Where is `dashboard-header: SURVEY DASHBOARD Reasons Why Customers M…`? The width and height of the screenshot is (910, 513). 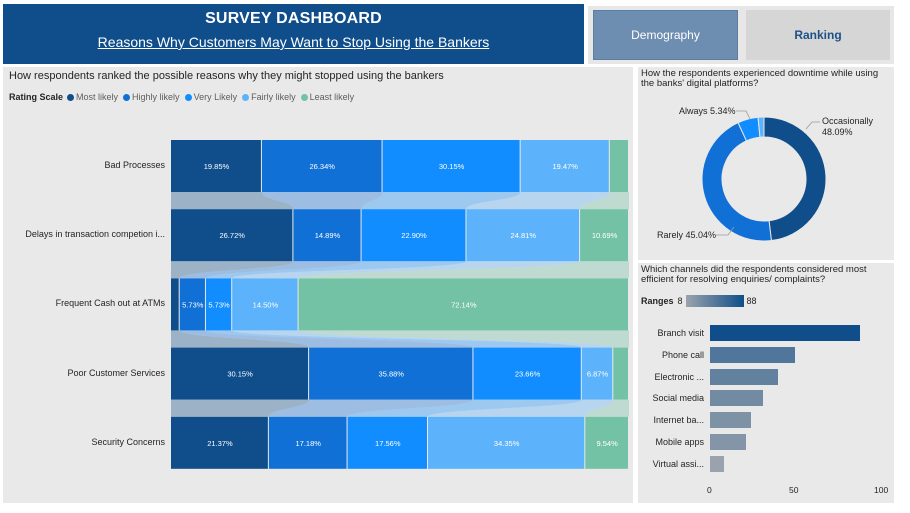 dashboard-header: SURVEY DASHBOARD Reasons Why Customers M… is located at coordinates (293, 34).